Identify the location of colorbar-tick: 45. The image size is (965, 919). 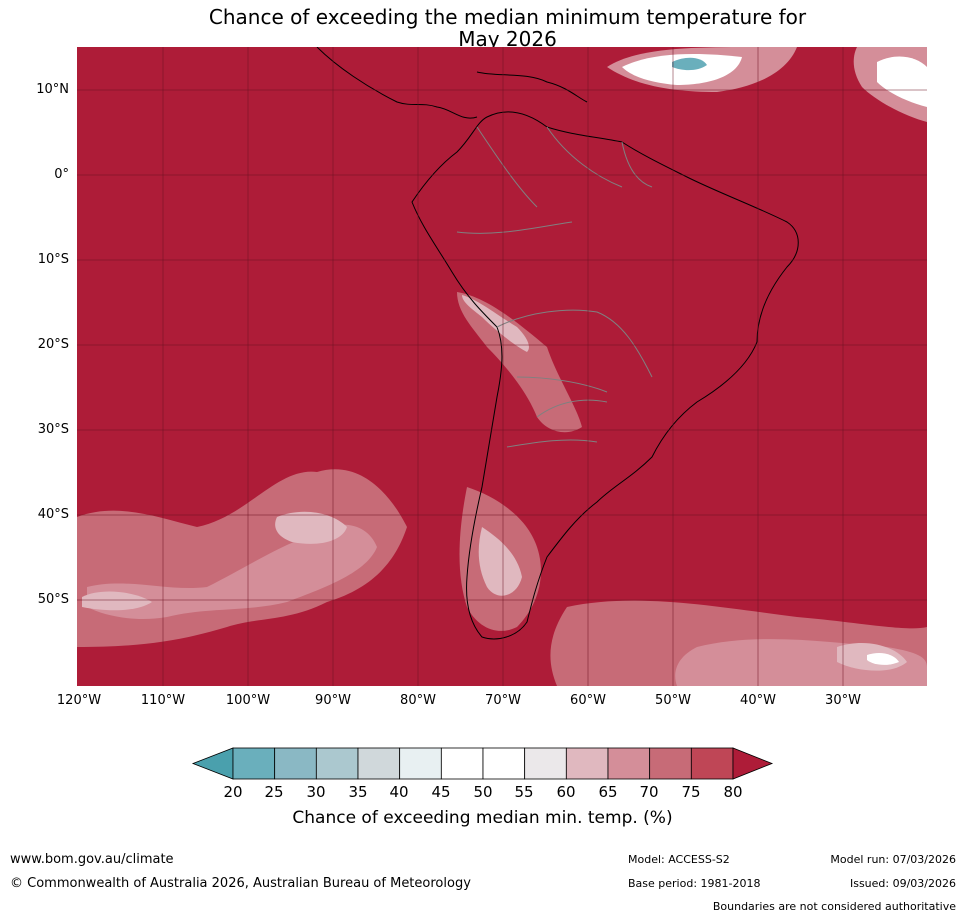
(441, 792).